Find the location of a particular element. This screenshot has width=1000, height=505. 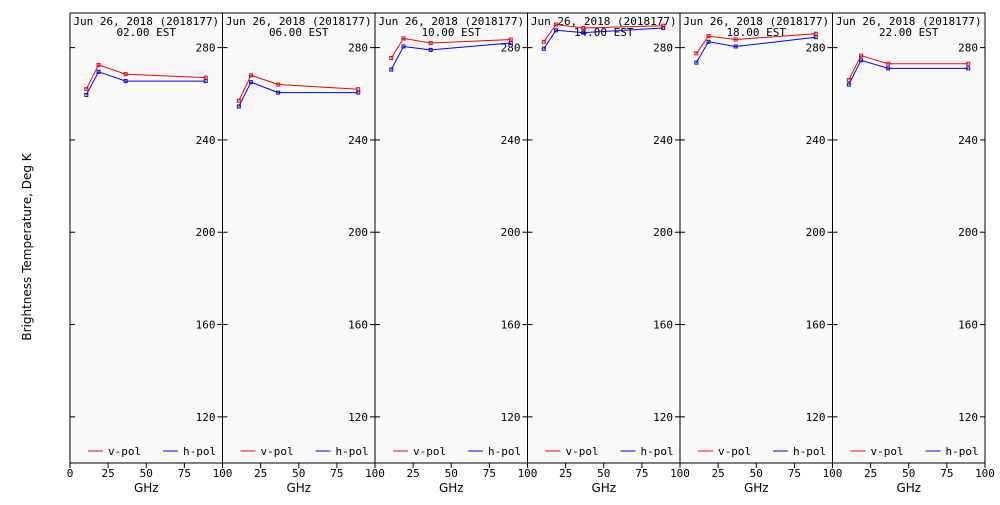

panel-subtitle: 18.00 EST is located at coordinates (756, 32).